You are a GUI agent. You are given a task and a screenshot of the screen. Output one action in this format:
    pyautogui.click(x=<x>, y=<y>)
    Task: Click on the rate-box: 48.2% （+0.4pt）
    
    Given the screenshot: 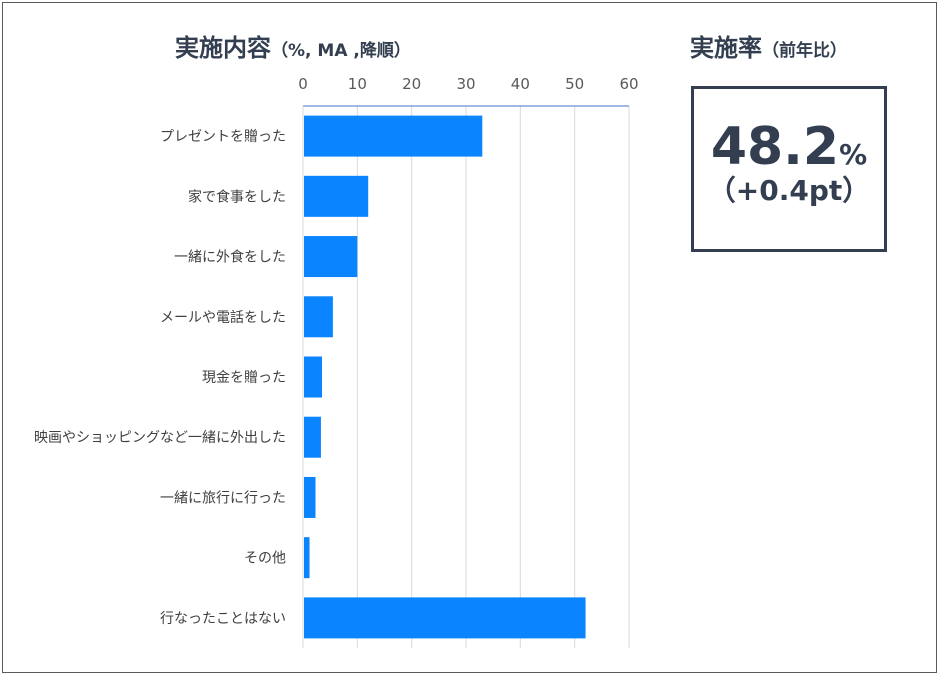 What is the action you would take?
    pyautogui.click(x=789, y=169)
    